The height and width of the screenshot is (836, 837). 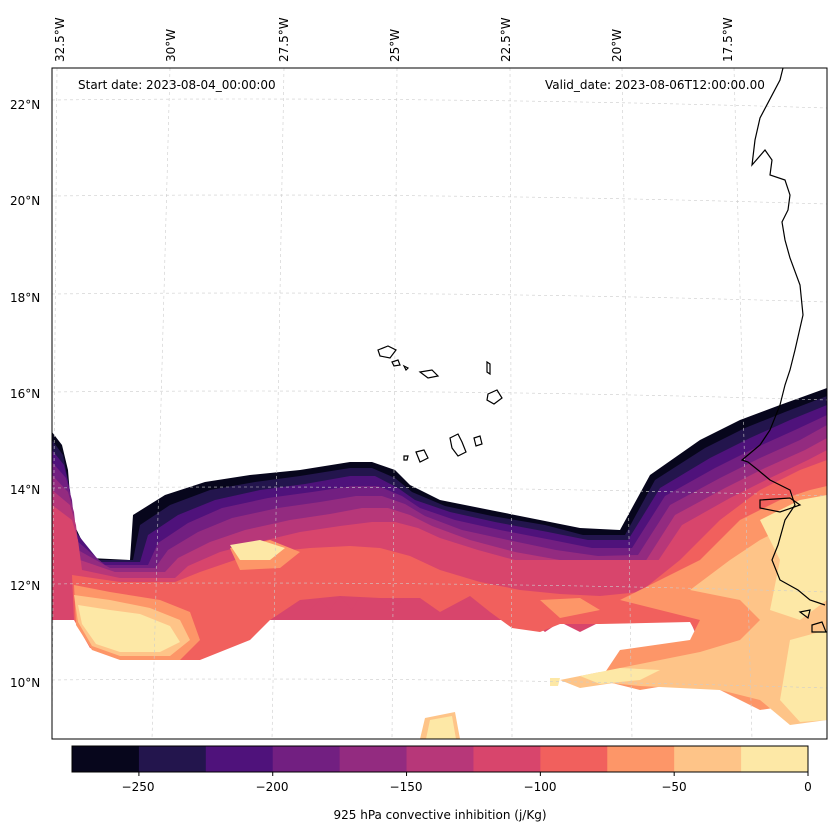 I want to click on colorbar-tick-label: −150, so click(x=406, y=787).